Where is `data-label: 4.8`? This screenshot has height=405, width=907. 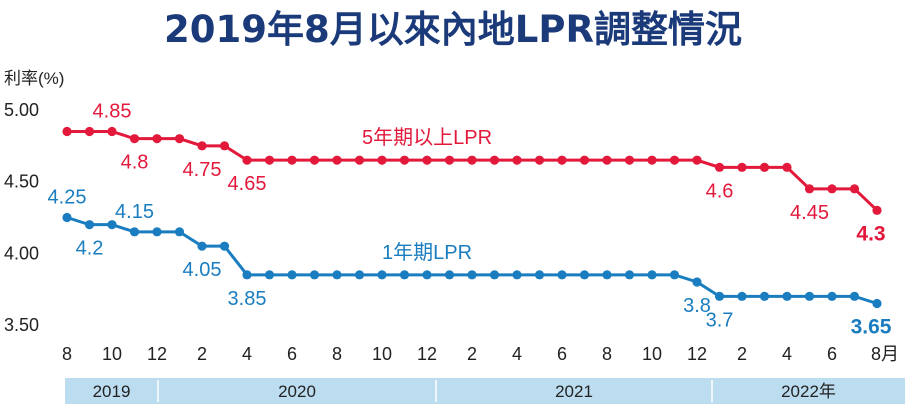 data-label: 4.8 is located at coordinates (135, 163).